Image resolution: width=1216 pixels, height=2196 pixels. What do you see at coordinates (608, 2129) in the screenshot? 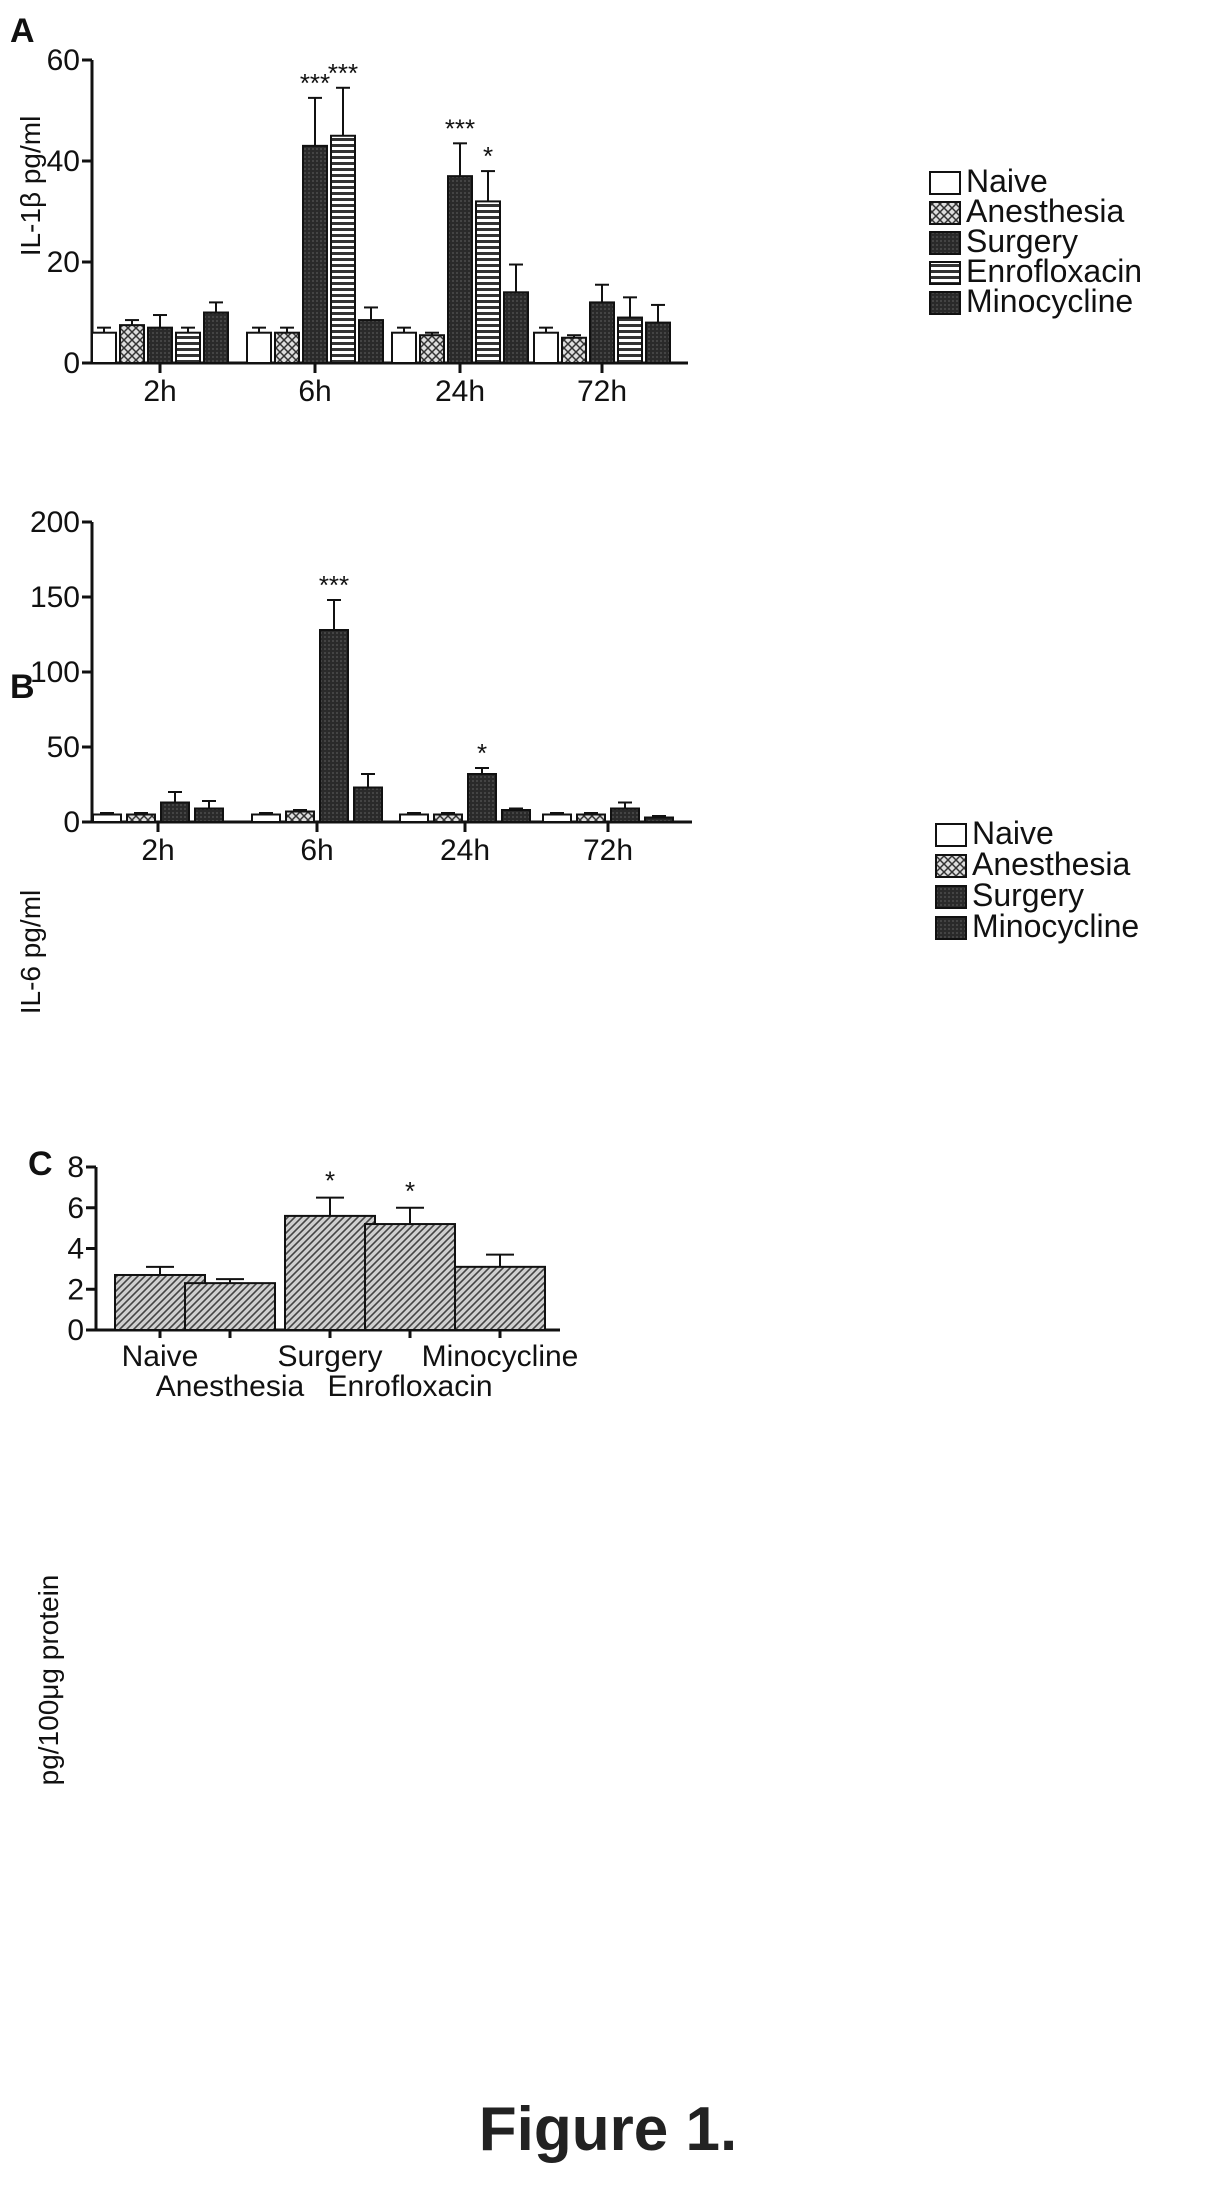
I see `figure-caption: Figure 1.` at bounding box center [608, 2129].